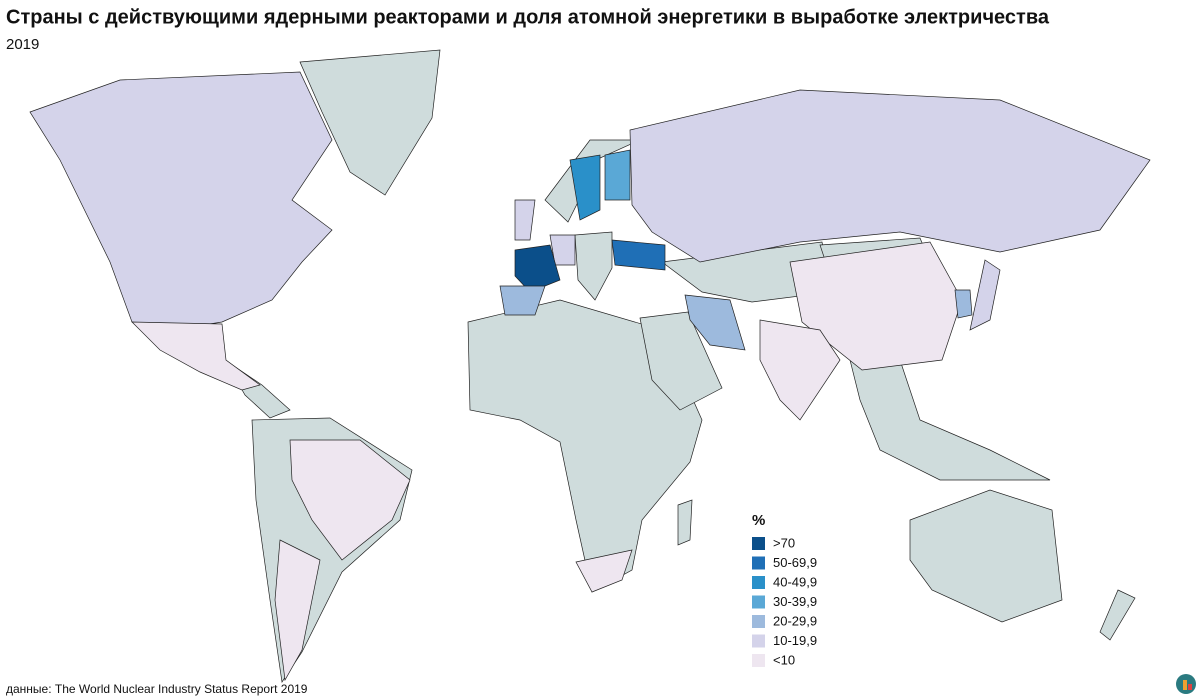  I want to click on ukraine, so click(638, 255).